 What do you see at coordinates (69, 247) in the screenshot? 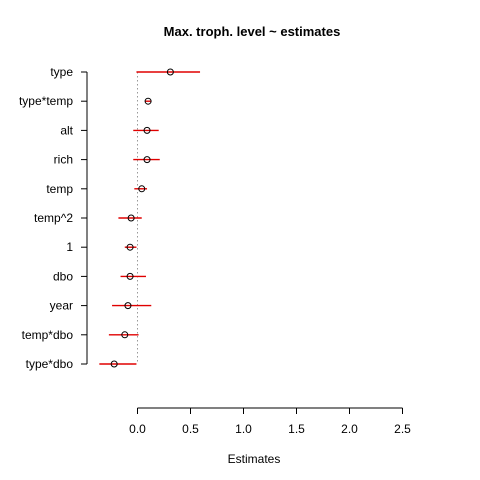
I see `y-tick-label: 1` at bounding box center [69, 247].